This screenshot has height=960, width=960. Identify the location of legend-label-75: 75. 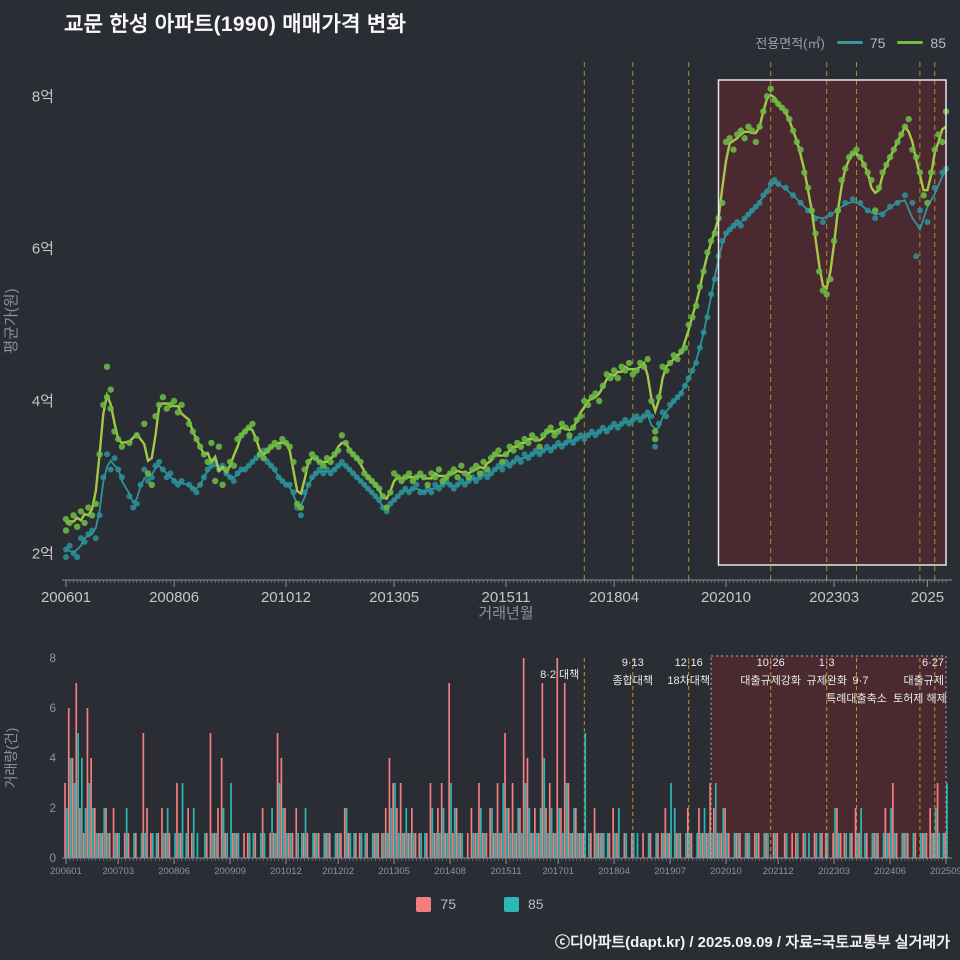
(877, 42).